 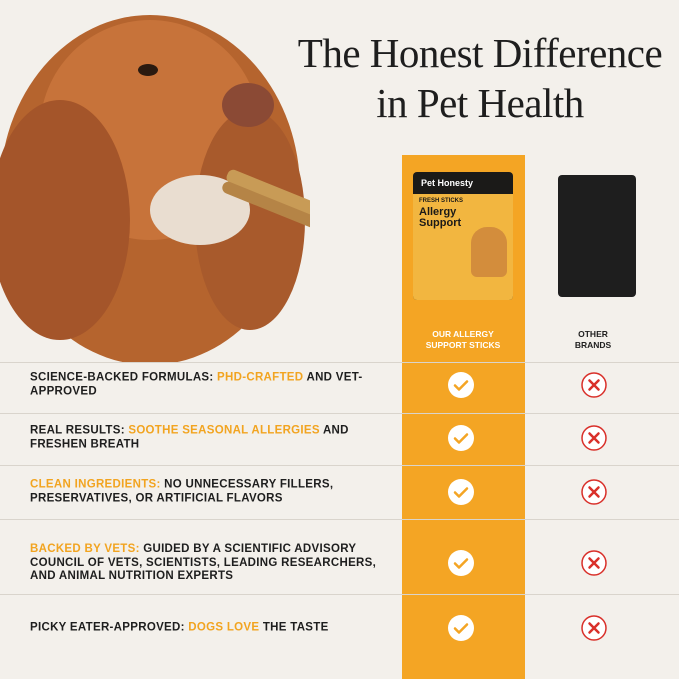 I want to click on text-segment: THE TASTE, so click(x=294, y=627).